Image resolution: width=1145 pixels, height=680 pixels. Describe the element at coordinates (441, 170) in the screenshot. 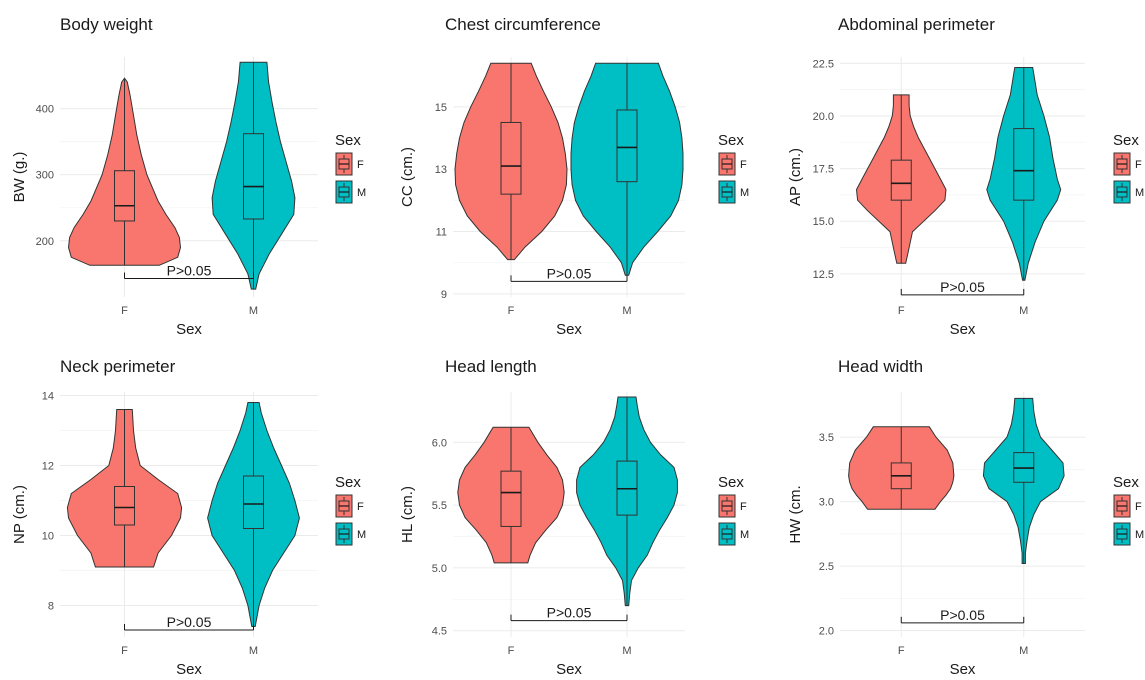

I see `y-tick-label: 13` at that location.